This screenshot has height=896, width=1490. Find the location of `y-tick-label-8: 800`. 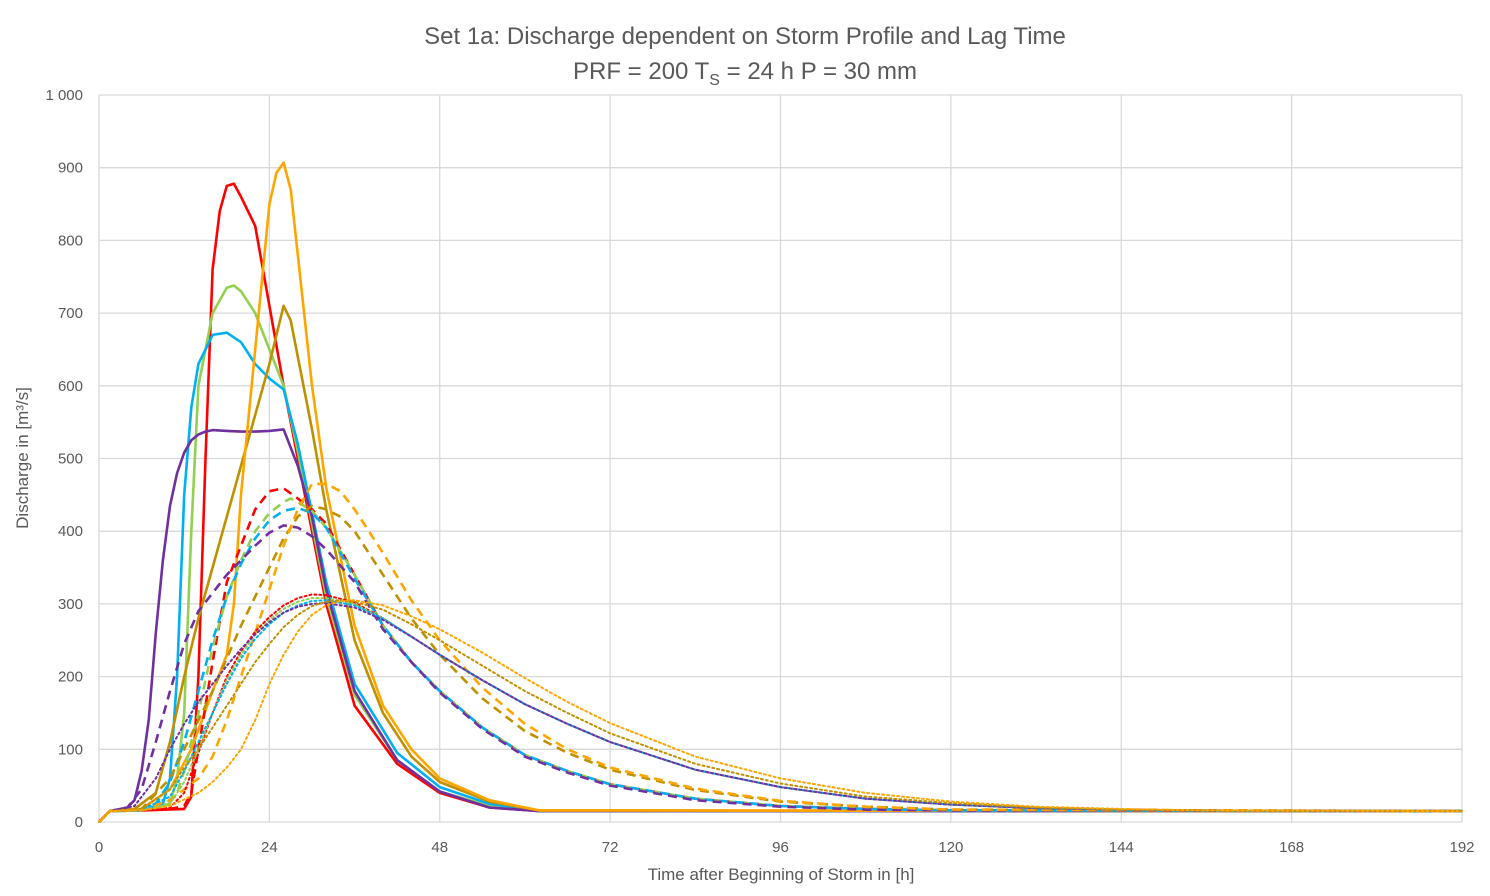

y-tick-label-8: 800 is located at coordinates (70, 240).